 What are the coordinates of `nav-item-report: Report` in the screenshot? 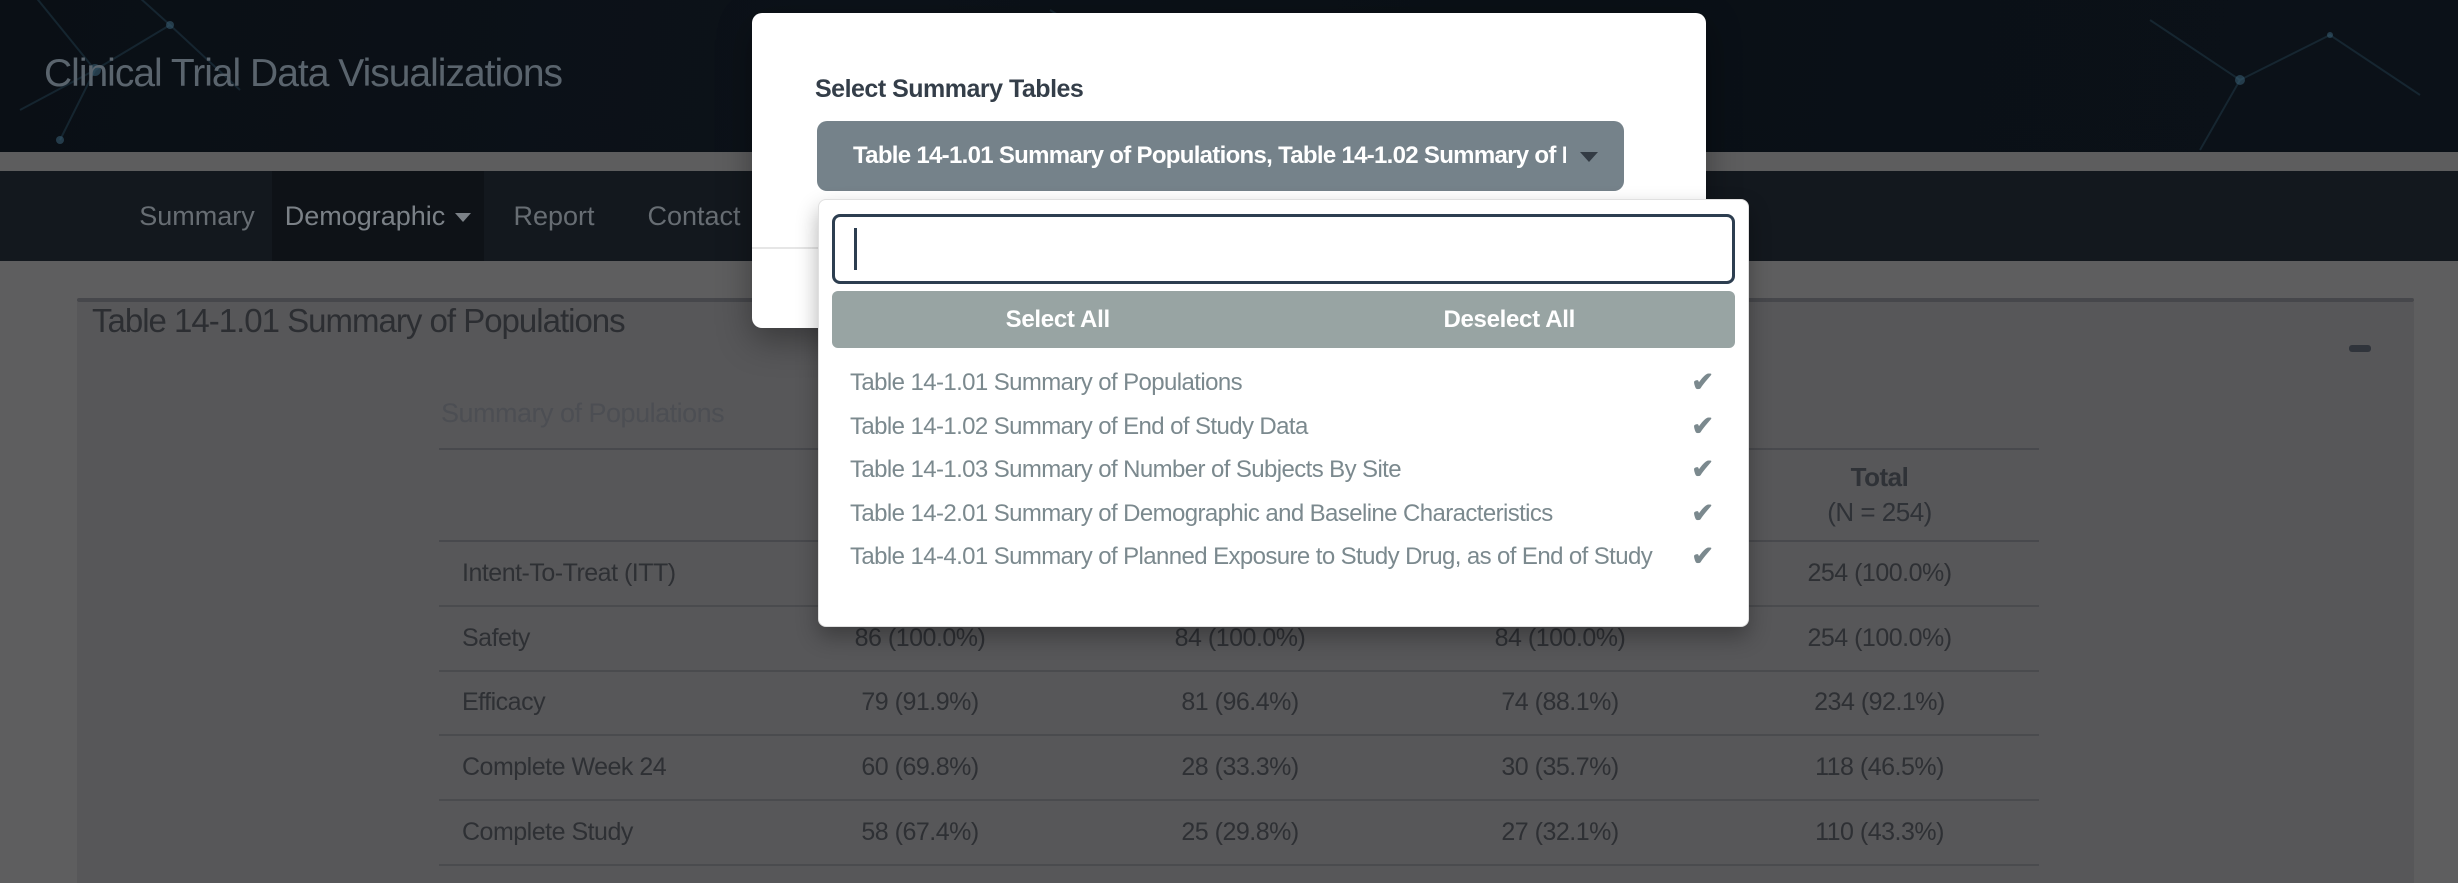 It's located at (554, 216).